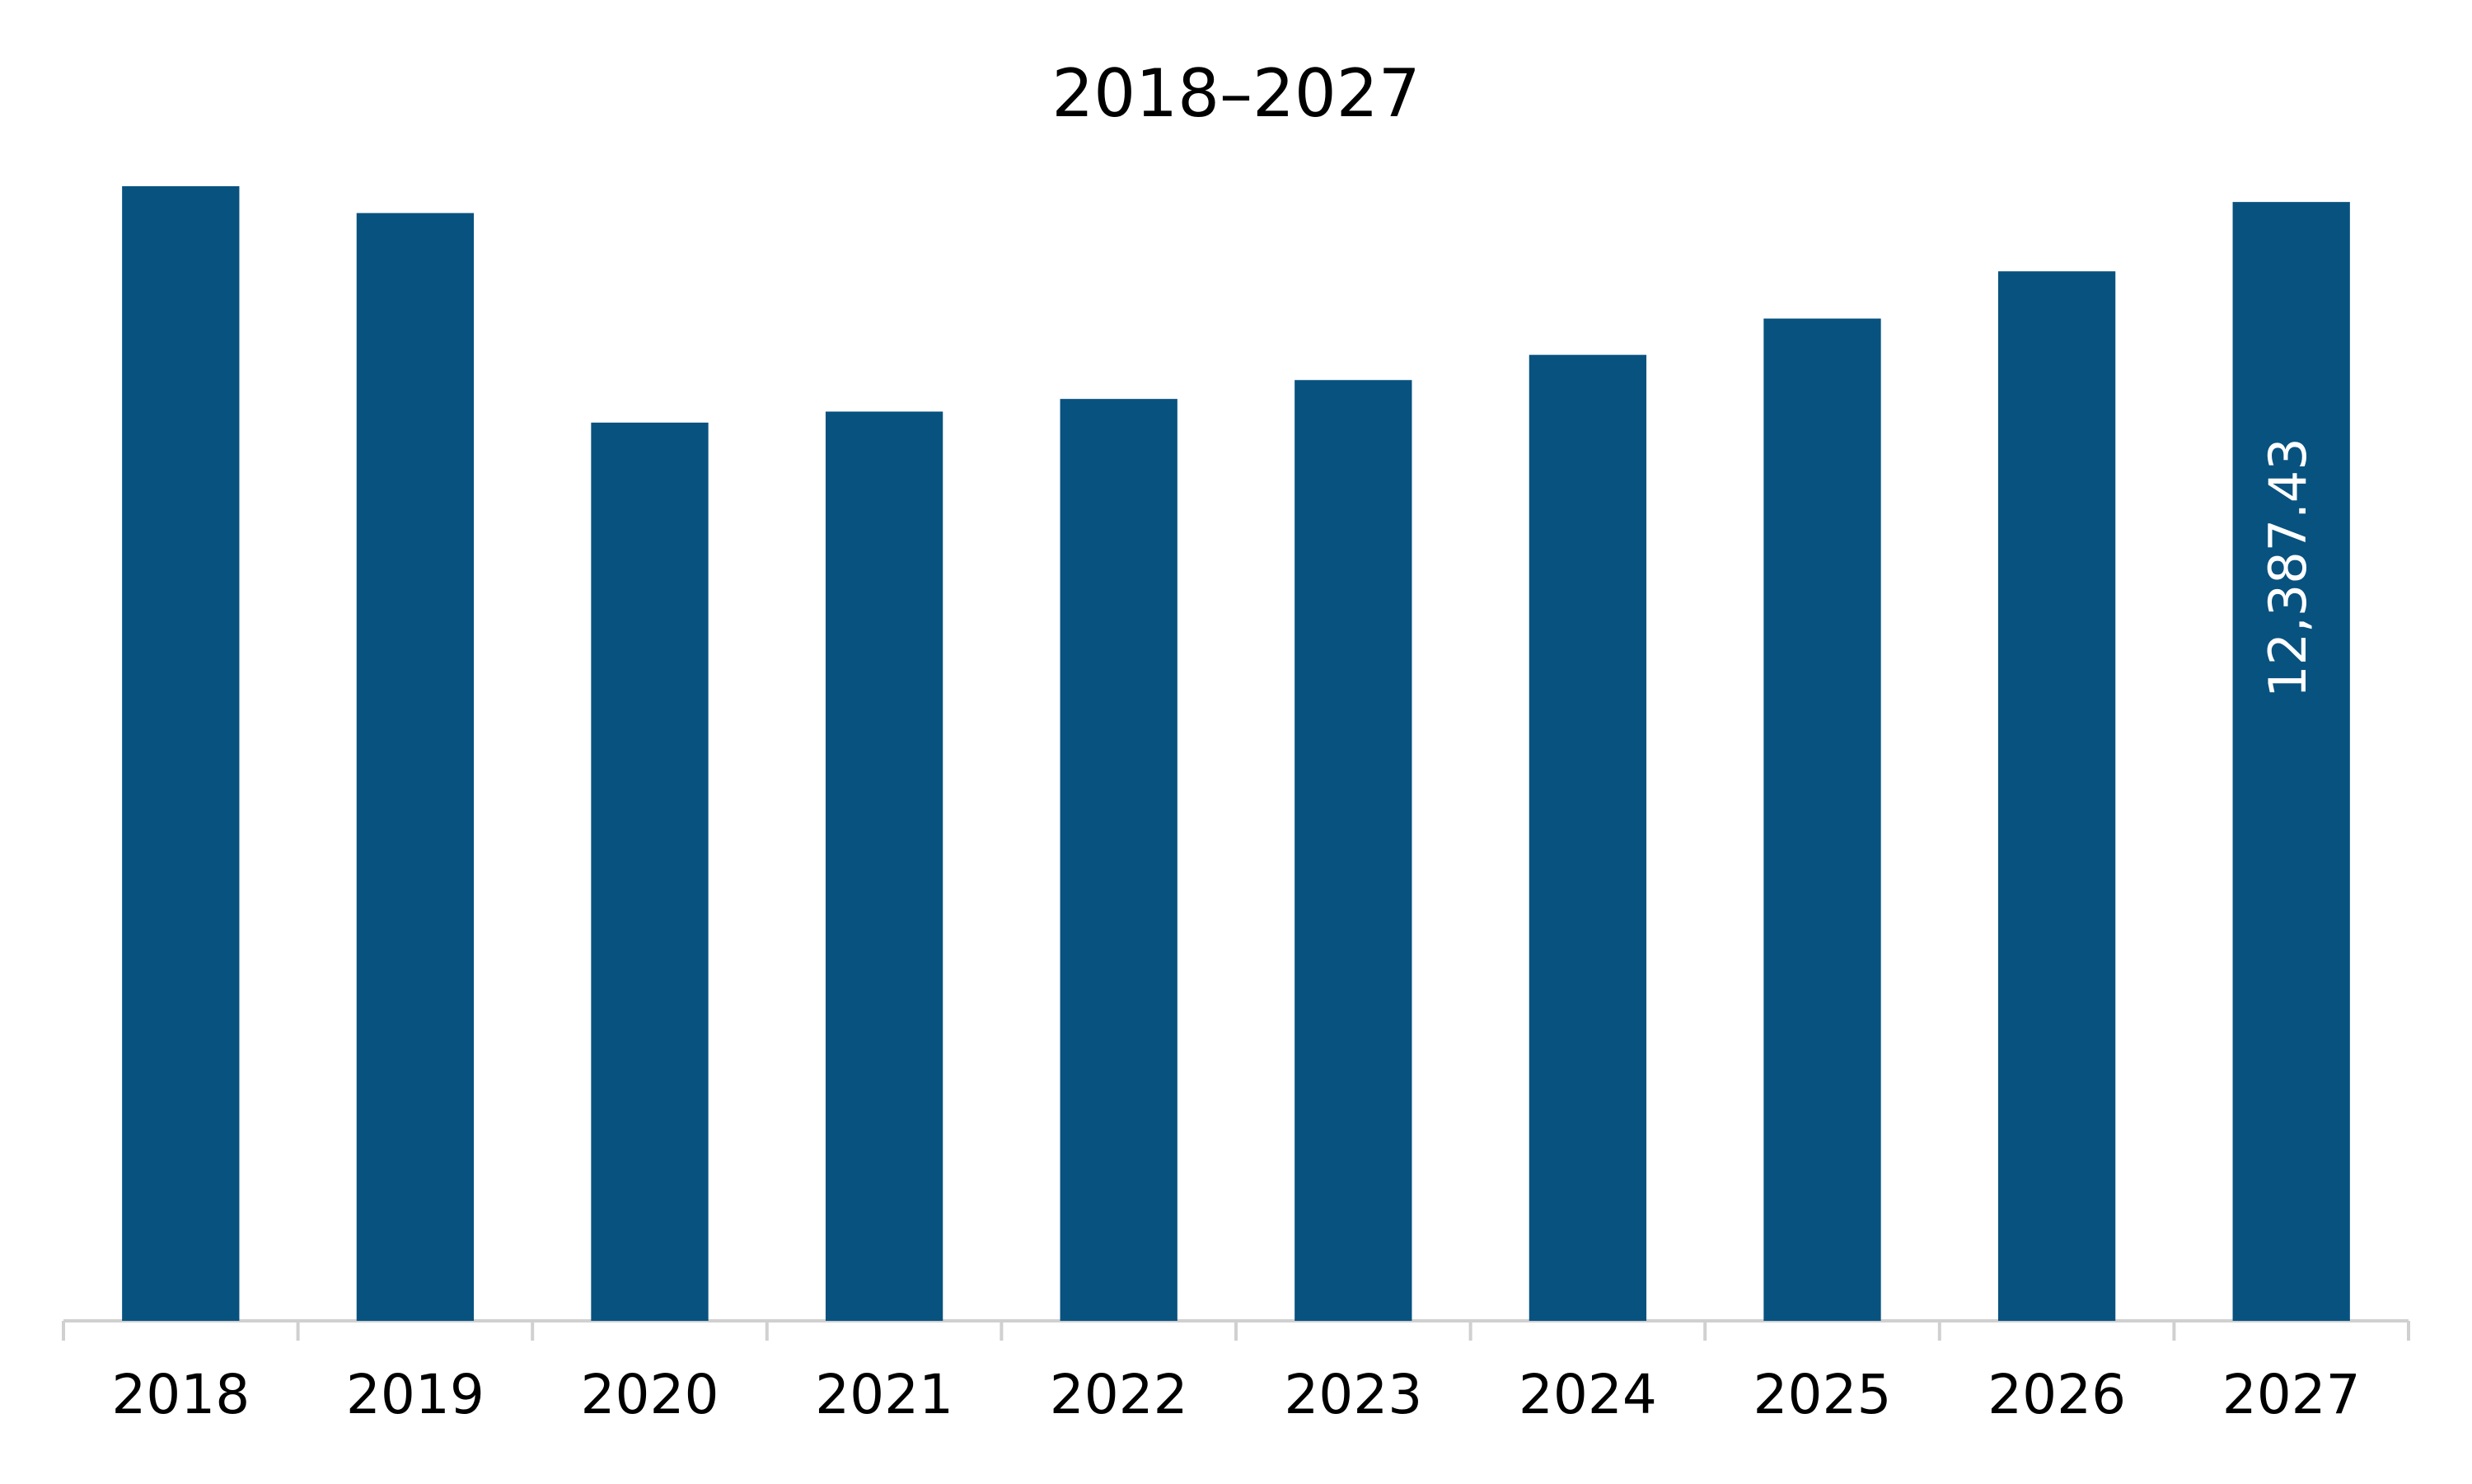  Describe the element at coordinates (2288, 568) in the screenshot. I see `value-label: 12,387.43` at that location.